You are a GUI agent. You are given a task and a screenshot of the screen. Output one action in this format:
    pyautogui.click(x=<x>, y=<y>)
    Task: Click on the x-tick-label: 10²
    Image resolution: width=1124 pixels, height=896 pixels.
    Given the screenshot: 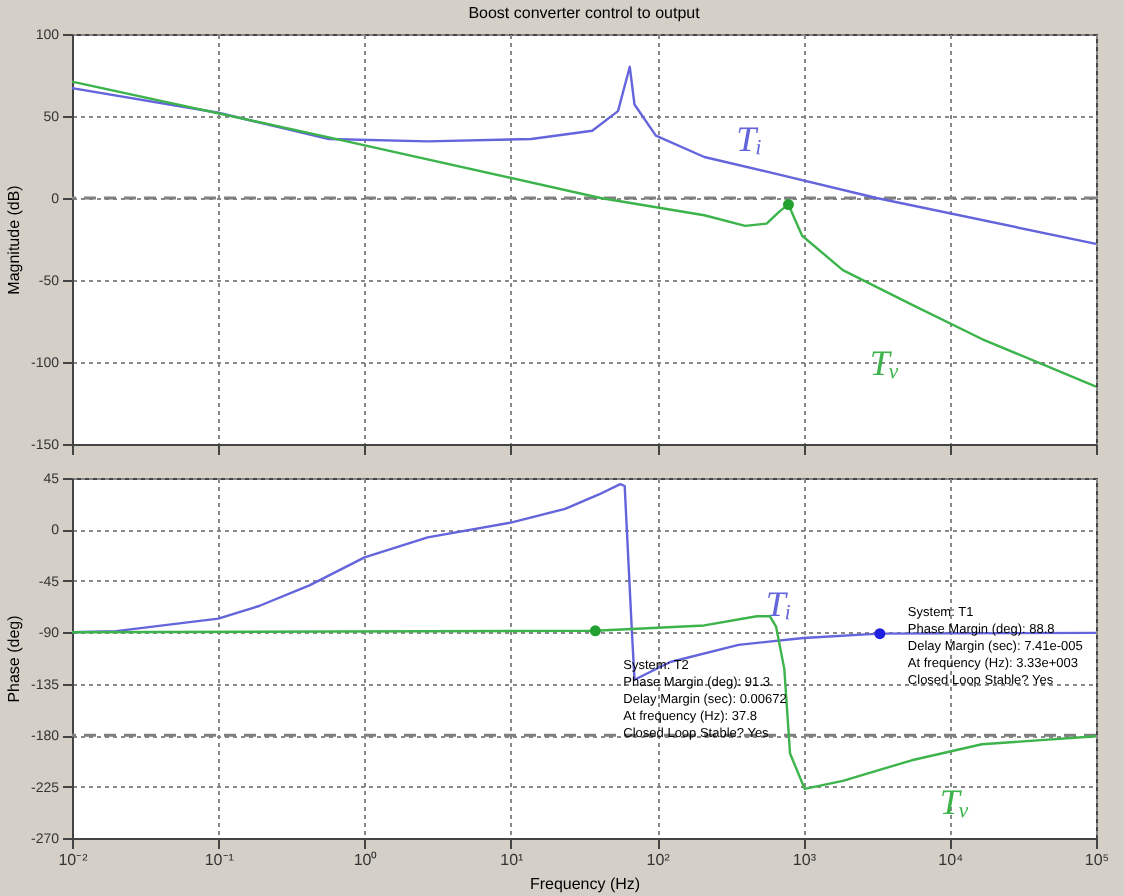 What is the action you would take?
    pyautogui.click(x=658, y=860)
    